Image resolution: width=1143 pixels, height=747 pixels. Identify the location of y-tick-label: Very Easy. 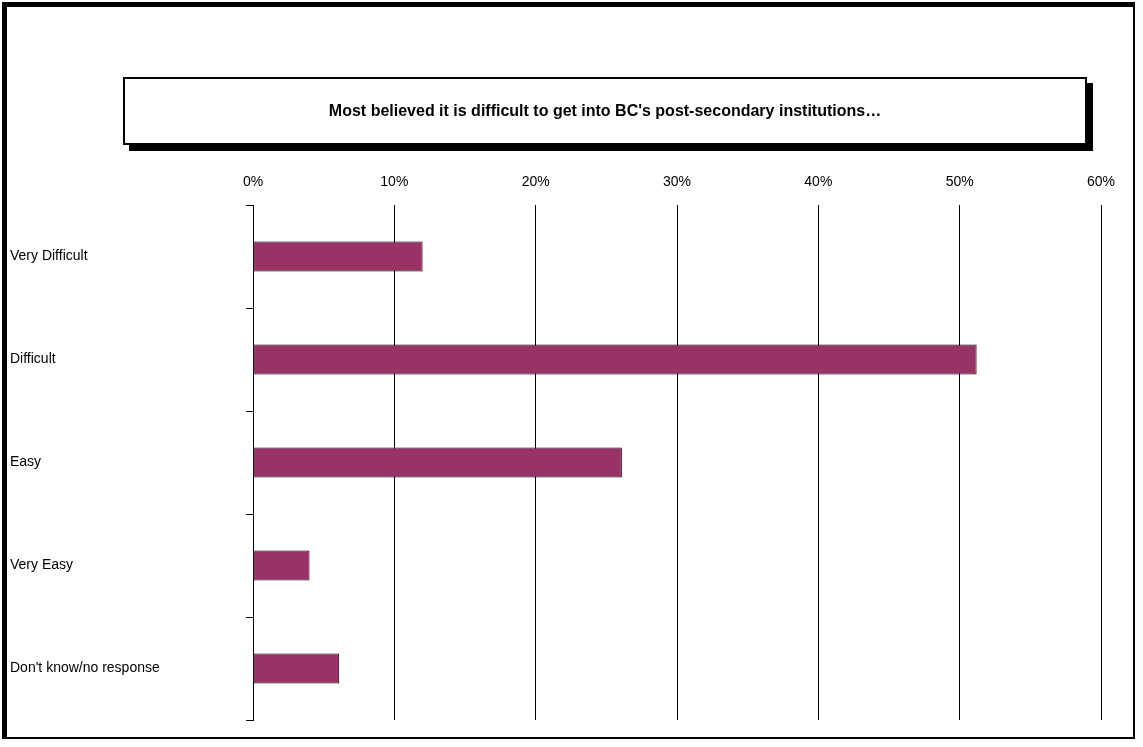
(42, 564).